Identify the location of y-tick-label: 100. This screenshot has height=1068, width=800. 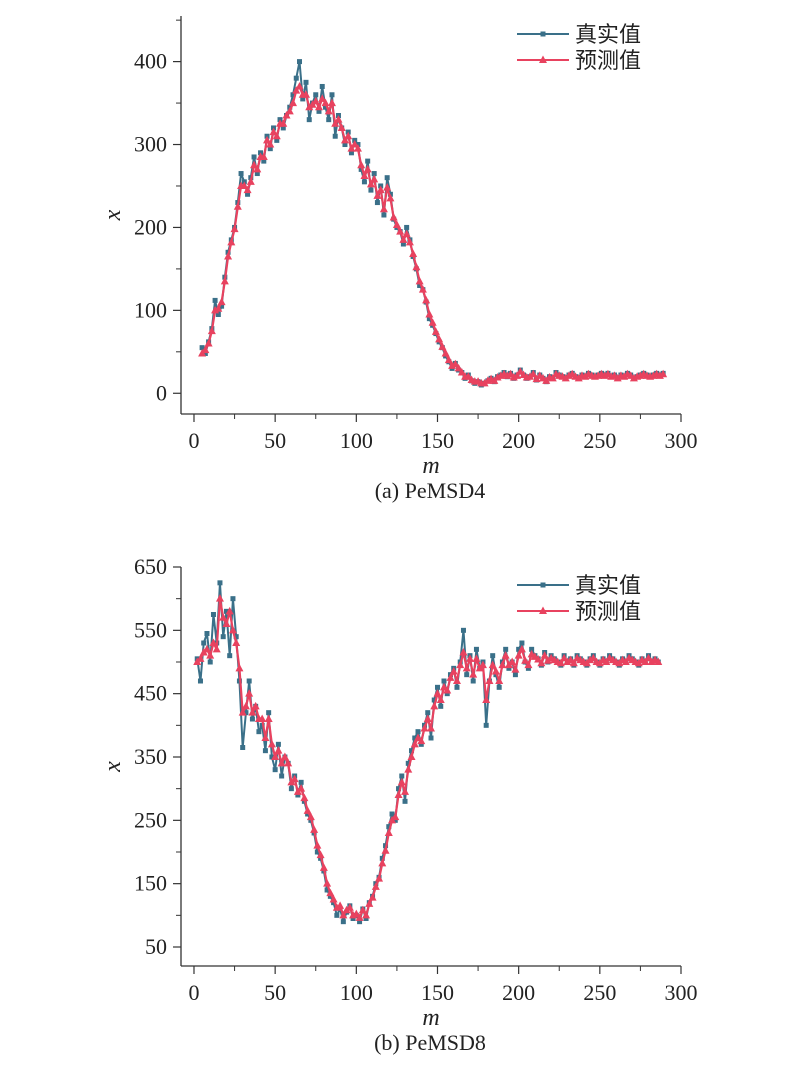
(150, 309).